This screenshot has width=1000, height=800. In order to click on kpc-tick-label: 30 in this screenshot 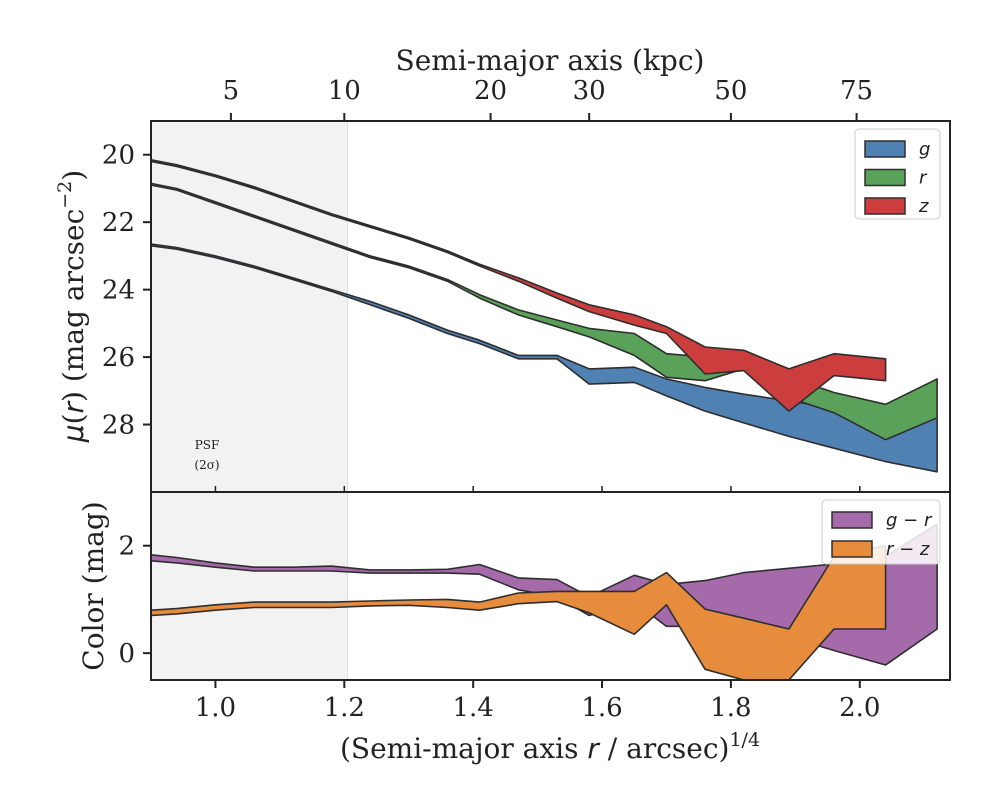, I will do `click(589, 91)`.